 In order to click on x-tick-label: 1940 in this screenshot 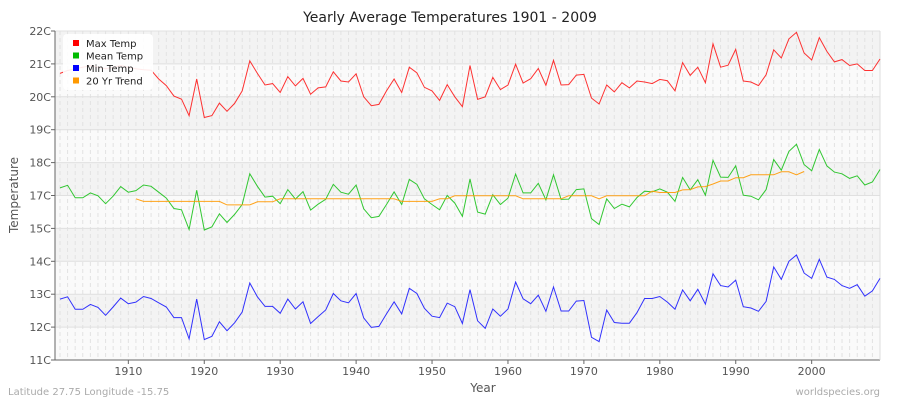, I will do `click(356, 371)`.